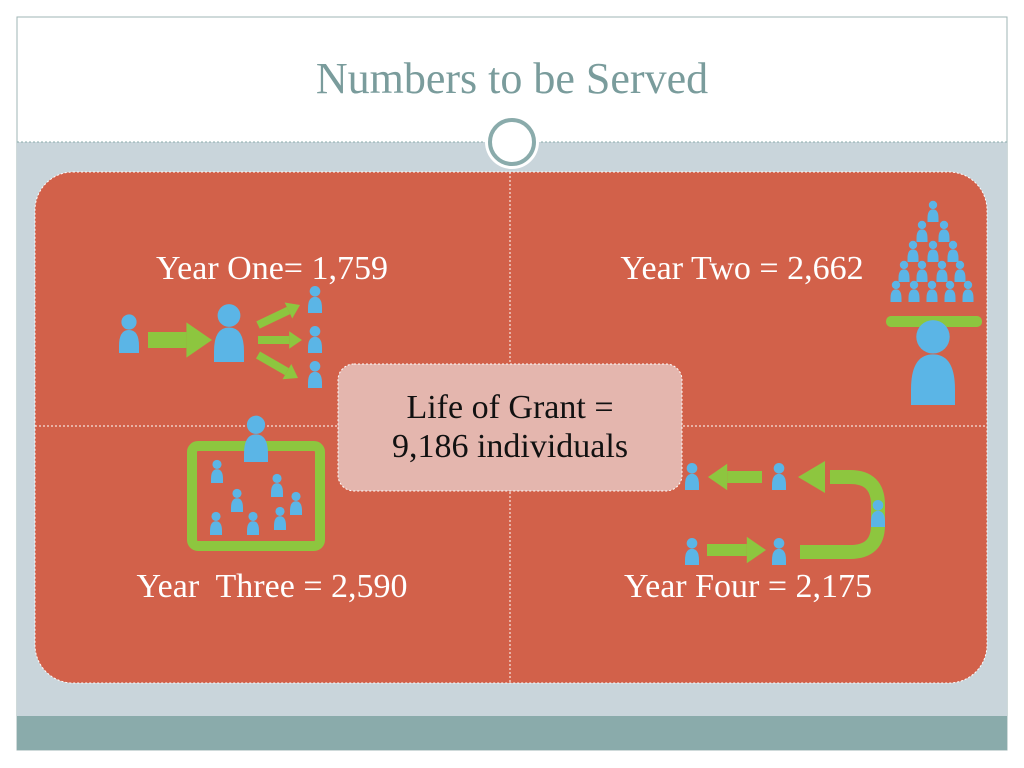 This screenshot has height=768, width=1024. What do you see at coordinates (272, 268) in the screenshot?
I see `quadrant-label: Year One= 1,759` at bounding box center [272, 268].